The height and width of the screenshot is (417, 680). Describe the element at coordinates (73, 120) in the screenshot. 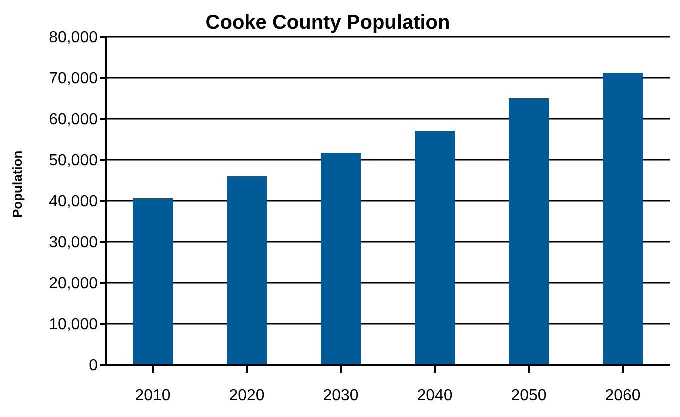

I see `y-tick-label: 60,000` at that location.